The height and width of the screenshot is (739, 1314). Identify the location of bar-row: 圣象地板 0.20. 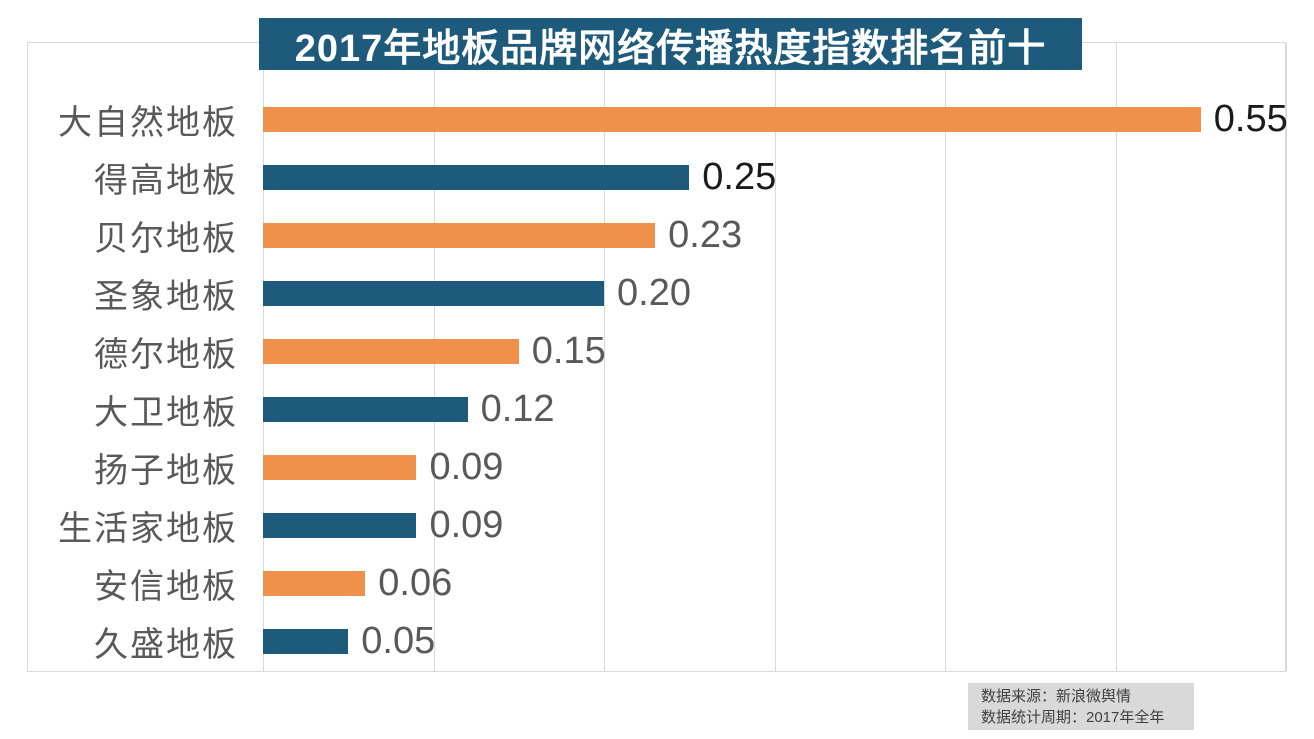
(656, 294).